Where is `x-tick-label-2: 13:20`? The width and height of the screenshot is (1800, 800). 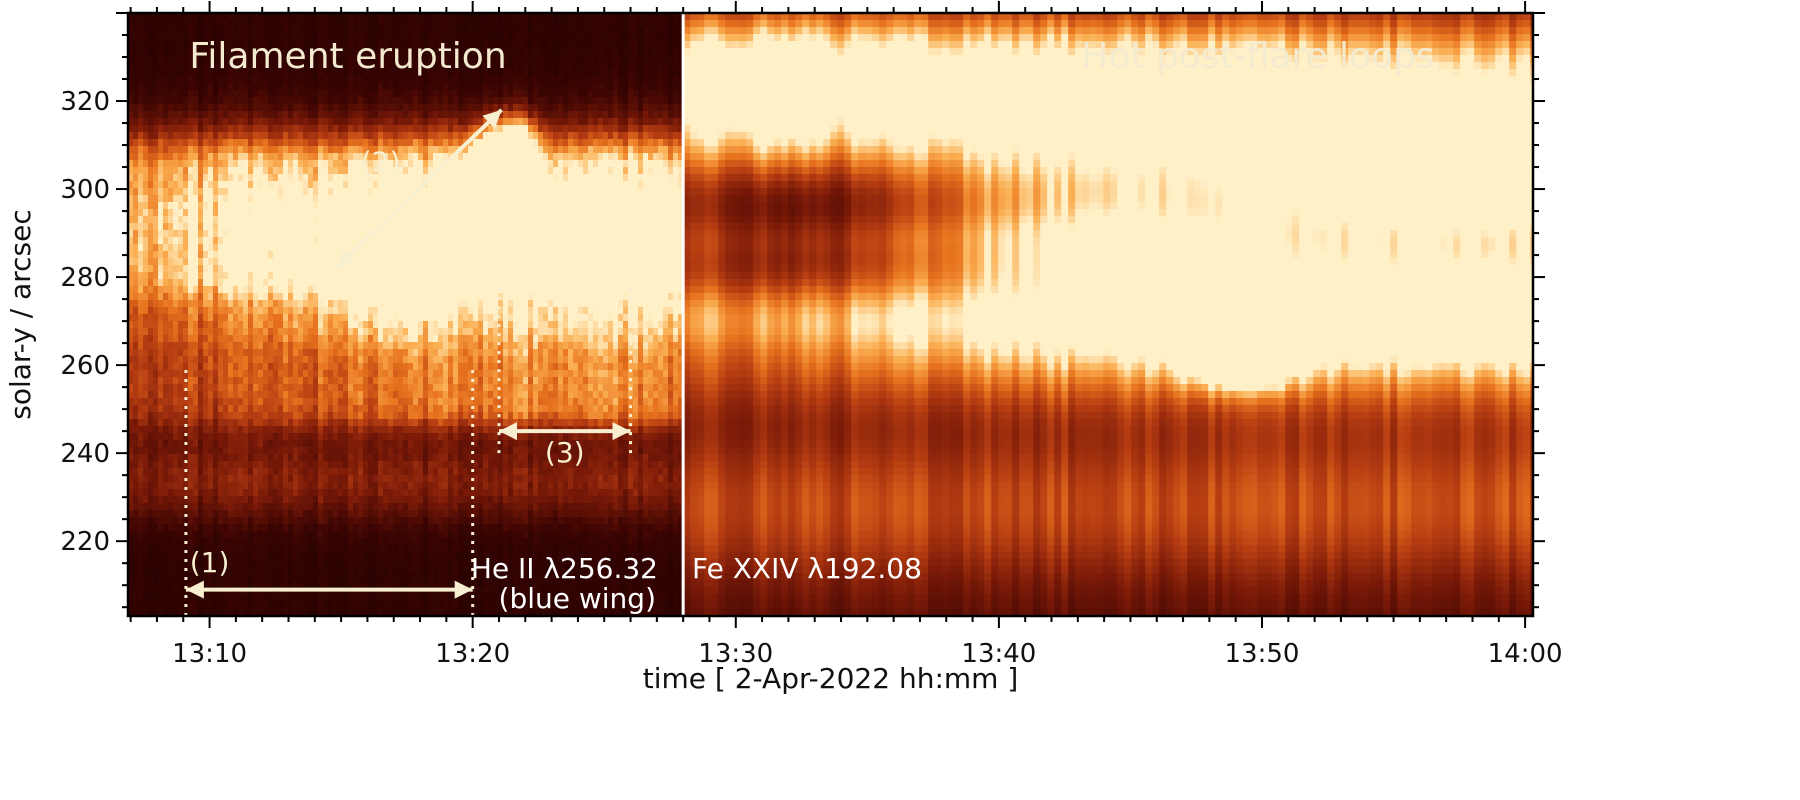 x-tick-label-2: 13:20 is located at coordinates (472, 654).